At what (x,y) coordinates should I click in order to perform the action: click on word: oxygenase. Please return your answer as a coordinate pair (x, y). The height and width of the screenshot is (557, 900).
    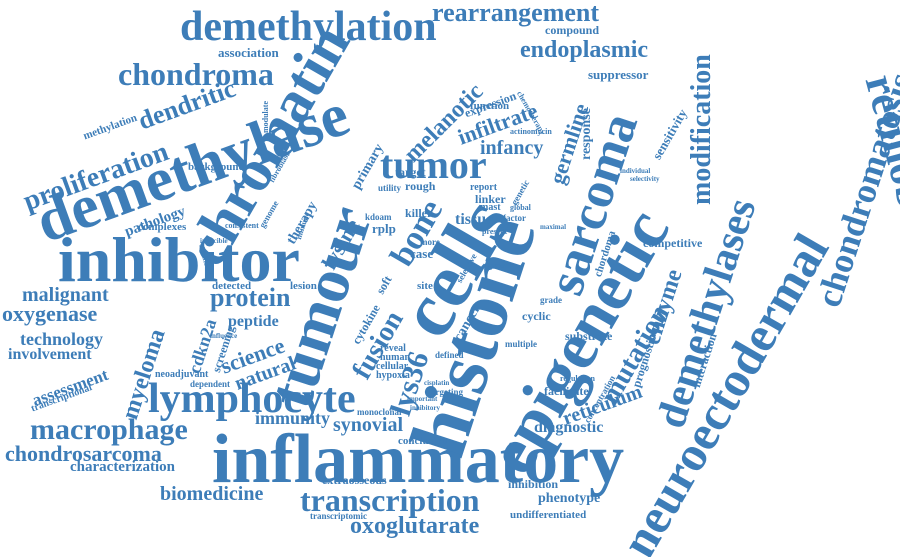
    Looking at the image, I should click on (49, 314).